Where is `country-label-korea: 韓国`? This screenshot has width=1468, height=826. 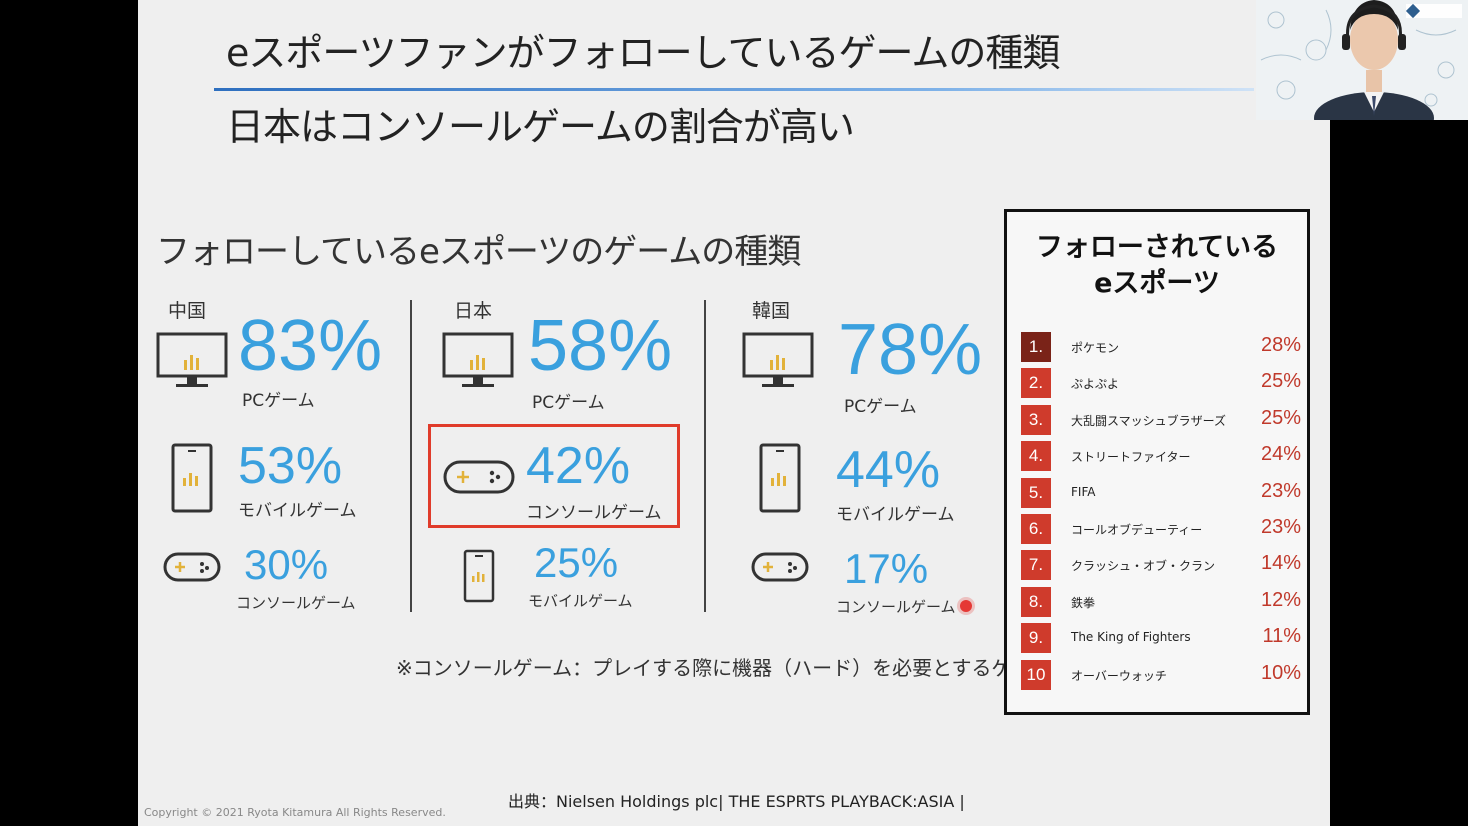 country-label-korea: 韓国 is located at coordinates (771, 311).